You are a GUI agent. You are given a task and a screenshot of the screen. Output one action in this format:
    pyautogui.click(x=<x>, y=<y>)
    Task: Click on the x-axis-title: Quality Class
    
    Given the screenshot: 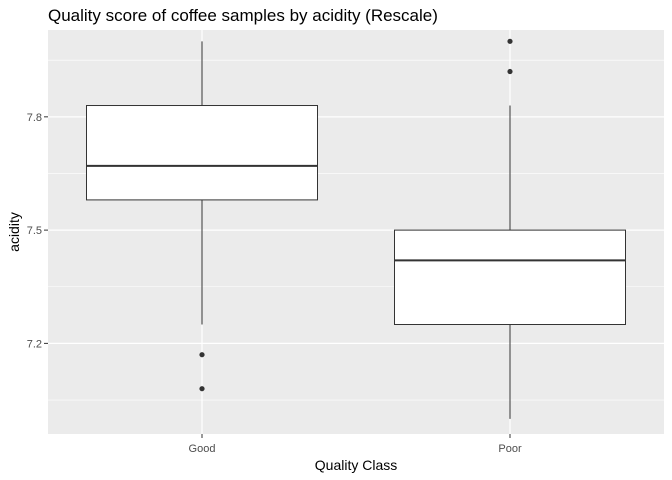 What is the action you would take?
    pyautogui.click(x=356, y=465)
    